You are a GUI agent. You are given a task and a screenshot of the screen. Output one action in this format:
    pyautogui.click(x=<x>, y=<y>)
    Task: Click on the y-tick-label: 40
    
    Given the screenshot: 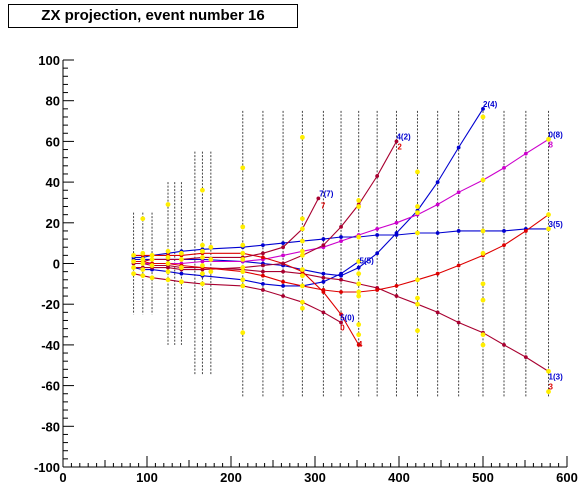 What is the action you would take?
    pyautogui.click(x=53, y=182)
    